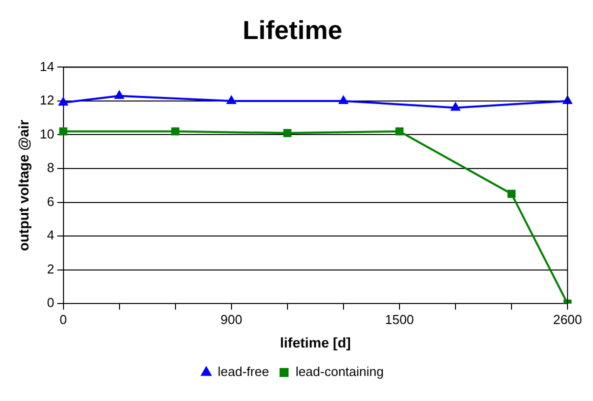  Describe the element at coordinates (292, 29) in the screenshot. I see `chart-title: Lifetime` at that location.